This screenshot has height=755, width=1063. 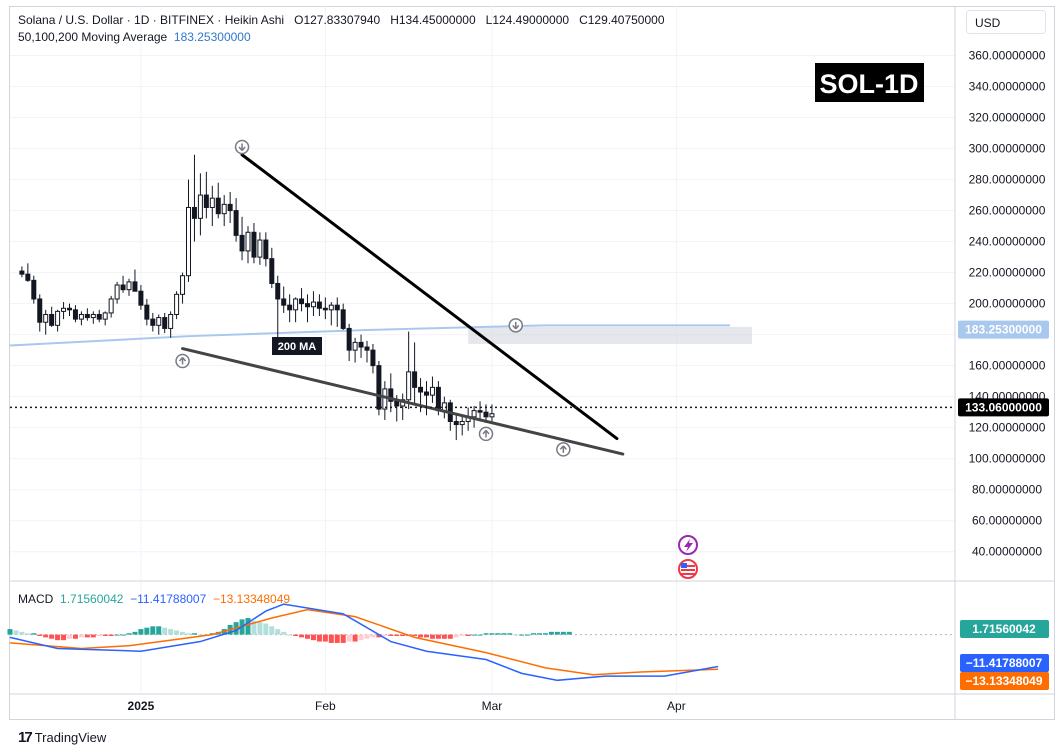 What do you see at coordinates (1004, 681) in the screenshot?
I see `signal-line-tag: −13.13348049` at bounding box center [1004, 681].